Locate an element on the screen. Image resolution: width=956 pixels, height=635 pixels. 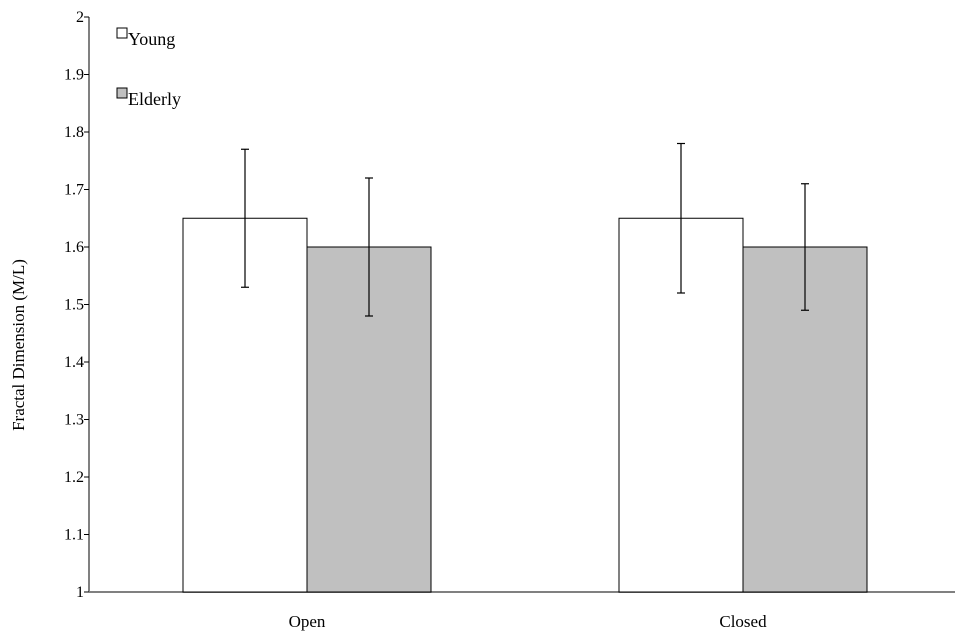
x-tick-label: Open is located at coordinates (307, 621).